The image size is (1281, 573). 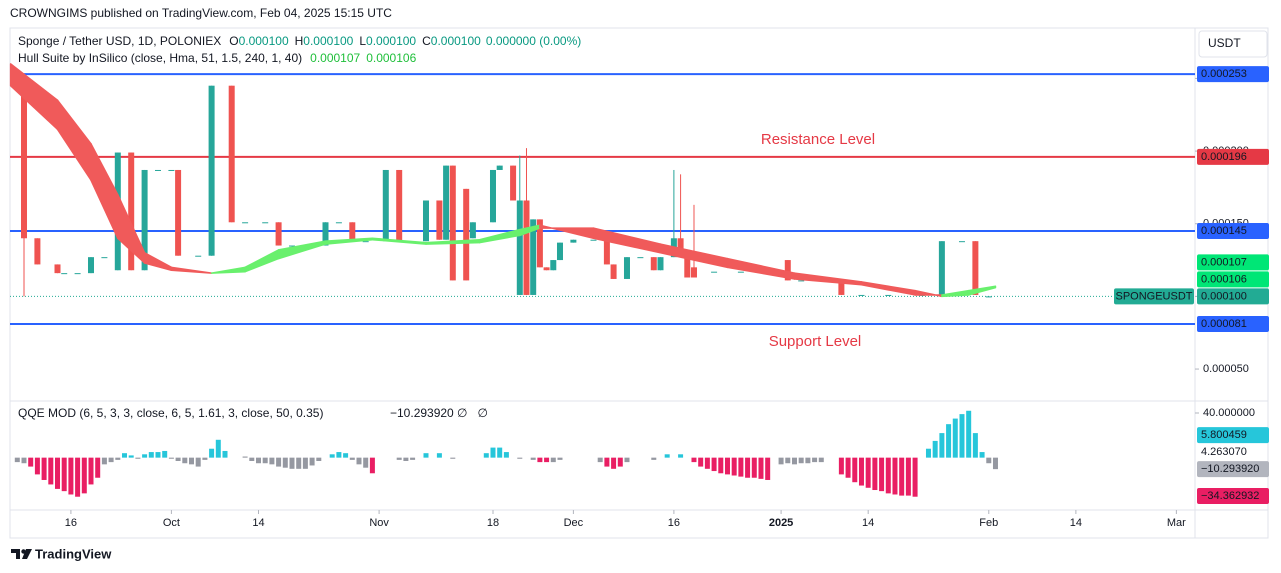 What do you see at coordinates (119, 41) in the screenshot?
I see `symbol-title: Sponge / Tether USD, 1D, POLONIEX` at bounding box center [119, 41].